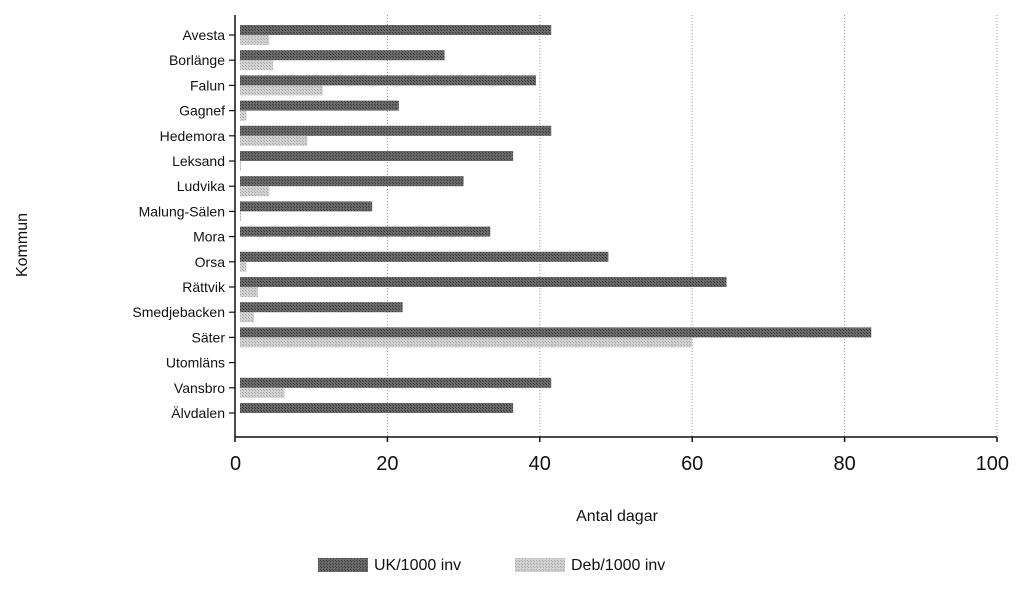 The height and width of the screenshot is (589, 1018). What do you see at coordinates (540, 464) in the screenshot?
I see `x-tick-label-40: 40` at bounding box center [540, 464].